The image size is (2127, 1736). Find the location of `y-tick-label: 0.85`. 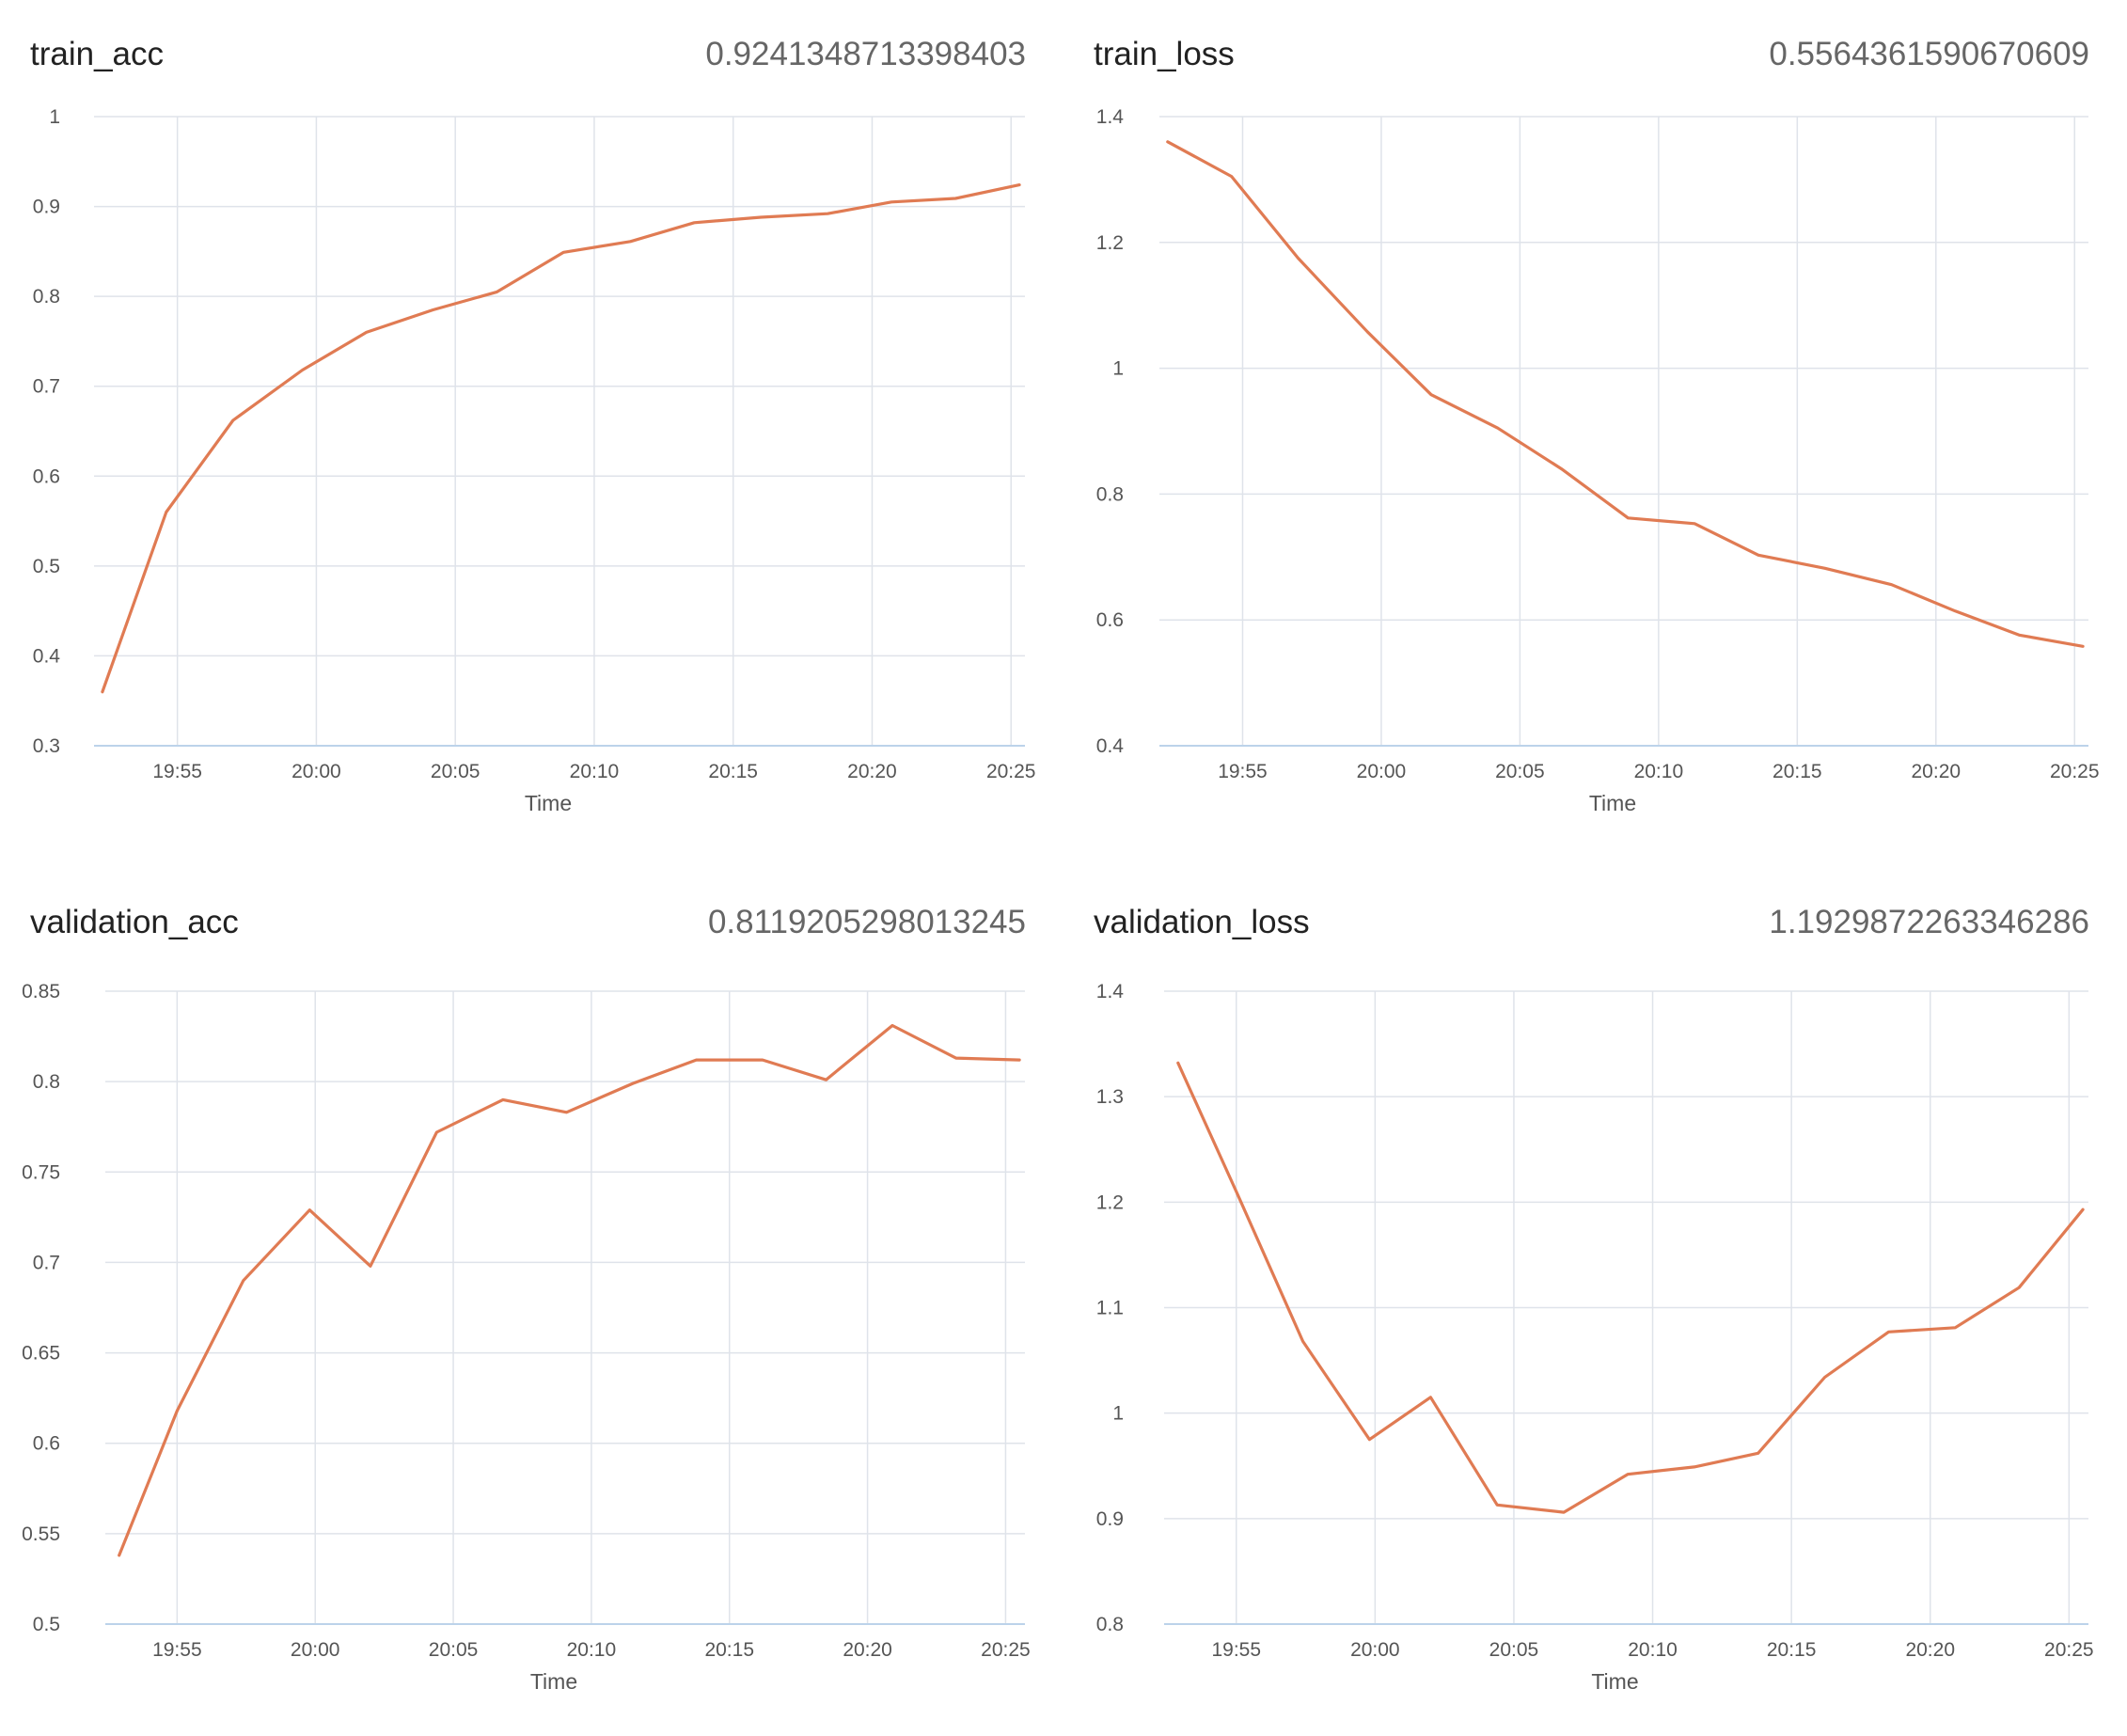

y-tick-label: 0.85 is located at coordinates (41, 991).